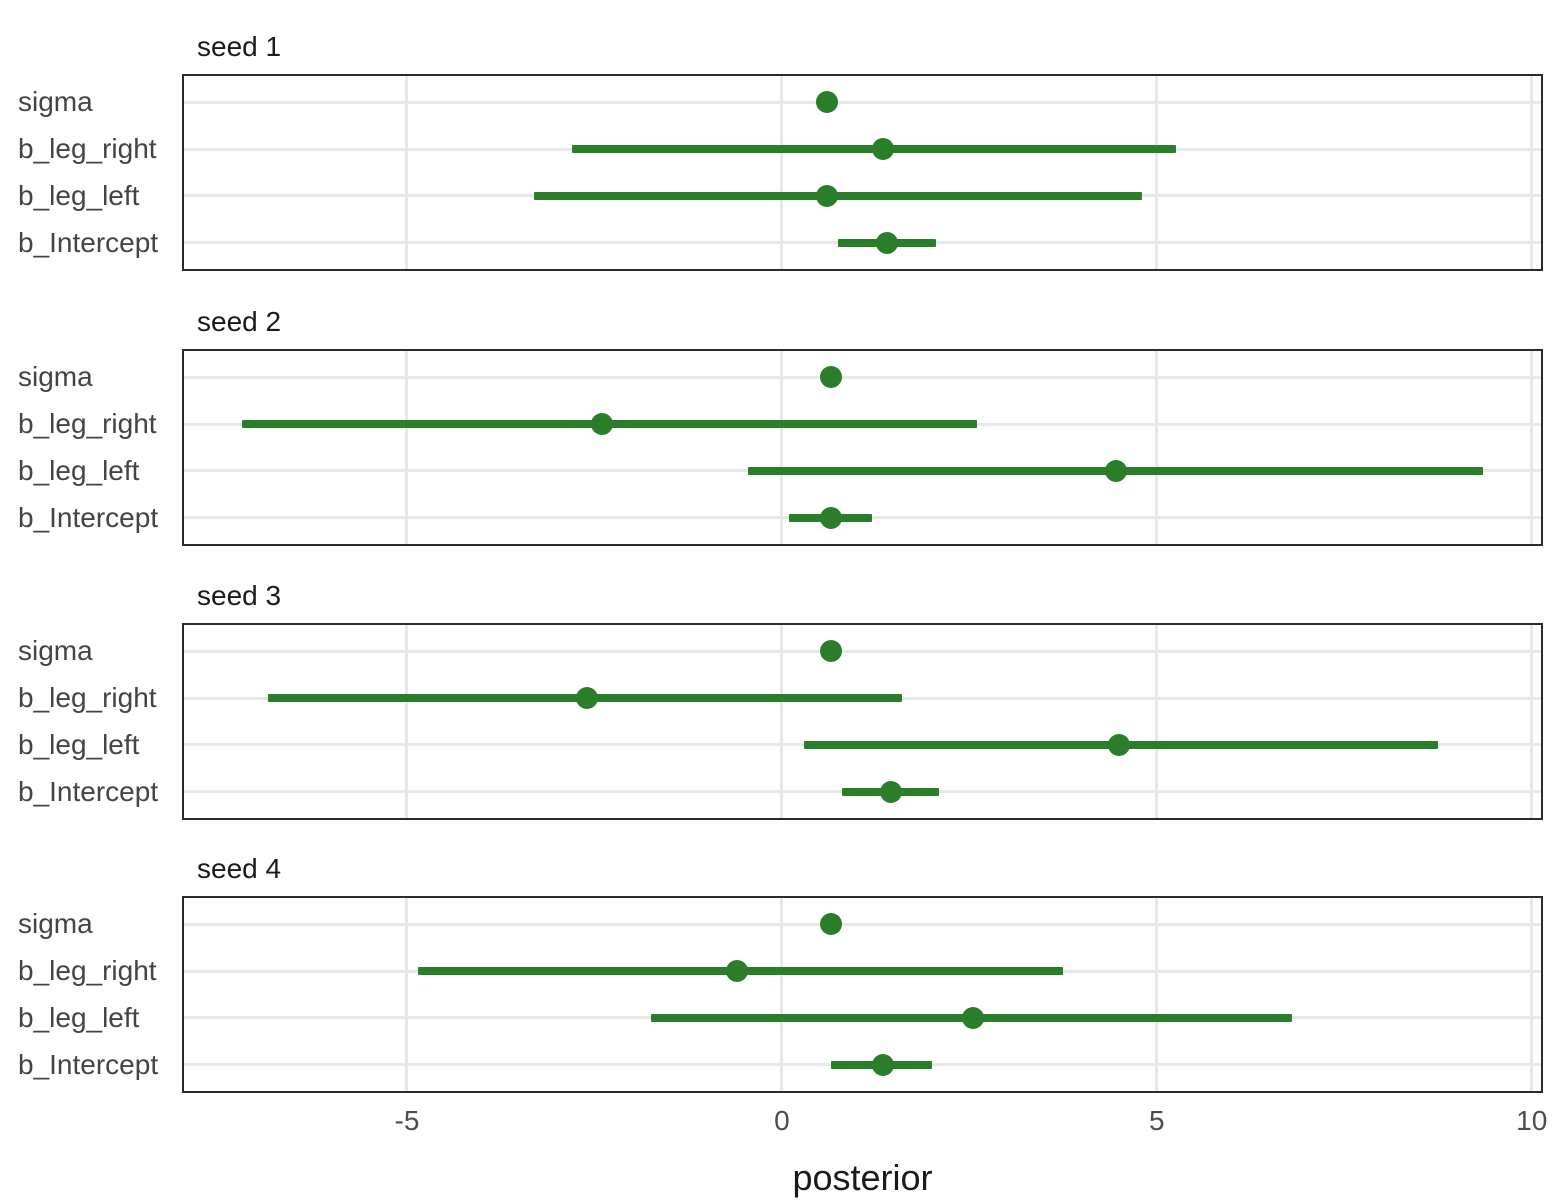 Image resolution: width=1560 pixels, height=1200 pixels. What do you see at coordinates (782, 1120) in the screenshot?
I see `x-tick-label: 0` at bounding box center [782, 1120].